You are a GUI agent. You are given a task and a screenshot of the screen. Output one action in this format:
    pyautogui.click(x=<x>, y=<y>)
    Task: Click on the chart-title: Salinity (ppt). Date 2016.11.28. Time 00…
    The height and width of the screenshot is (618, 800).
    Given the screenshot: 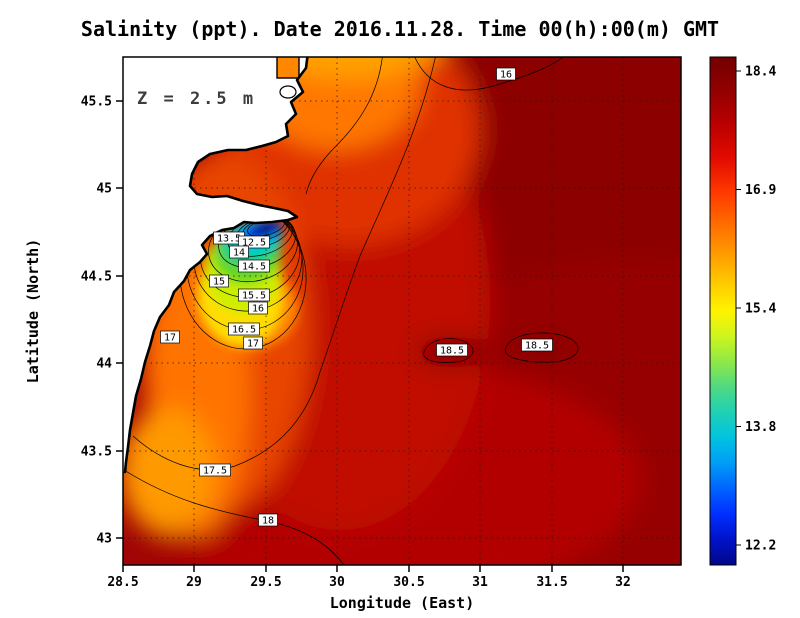 What is the action you would take?
    pyautogui.click(x=400, y=29)
    